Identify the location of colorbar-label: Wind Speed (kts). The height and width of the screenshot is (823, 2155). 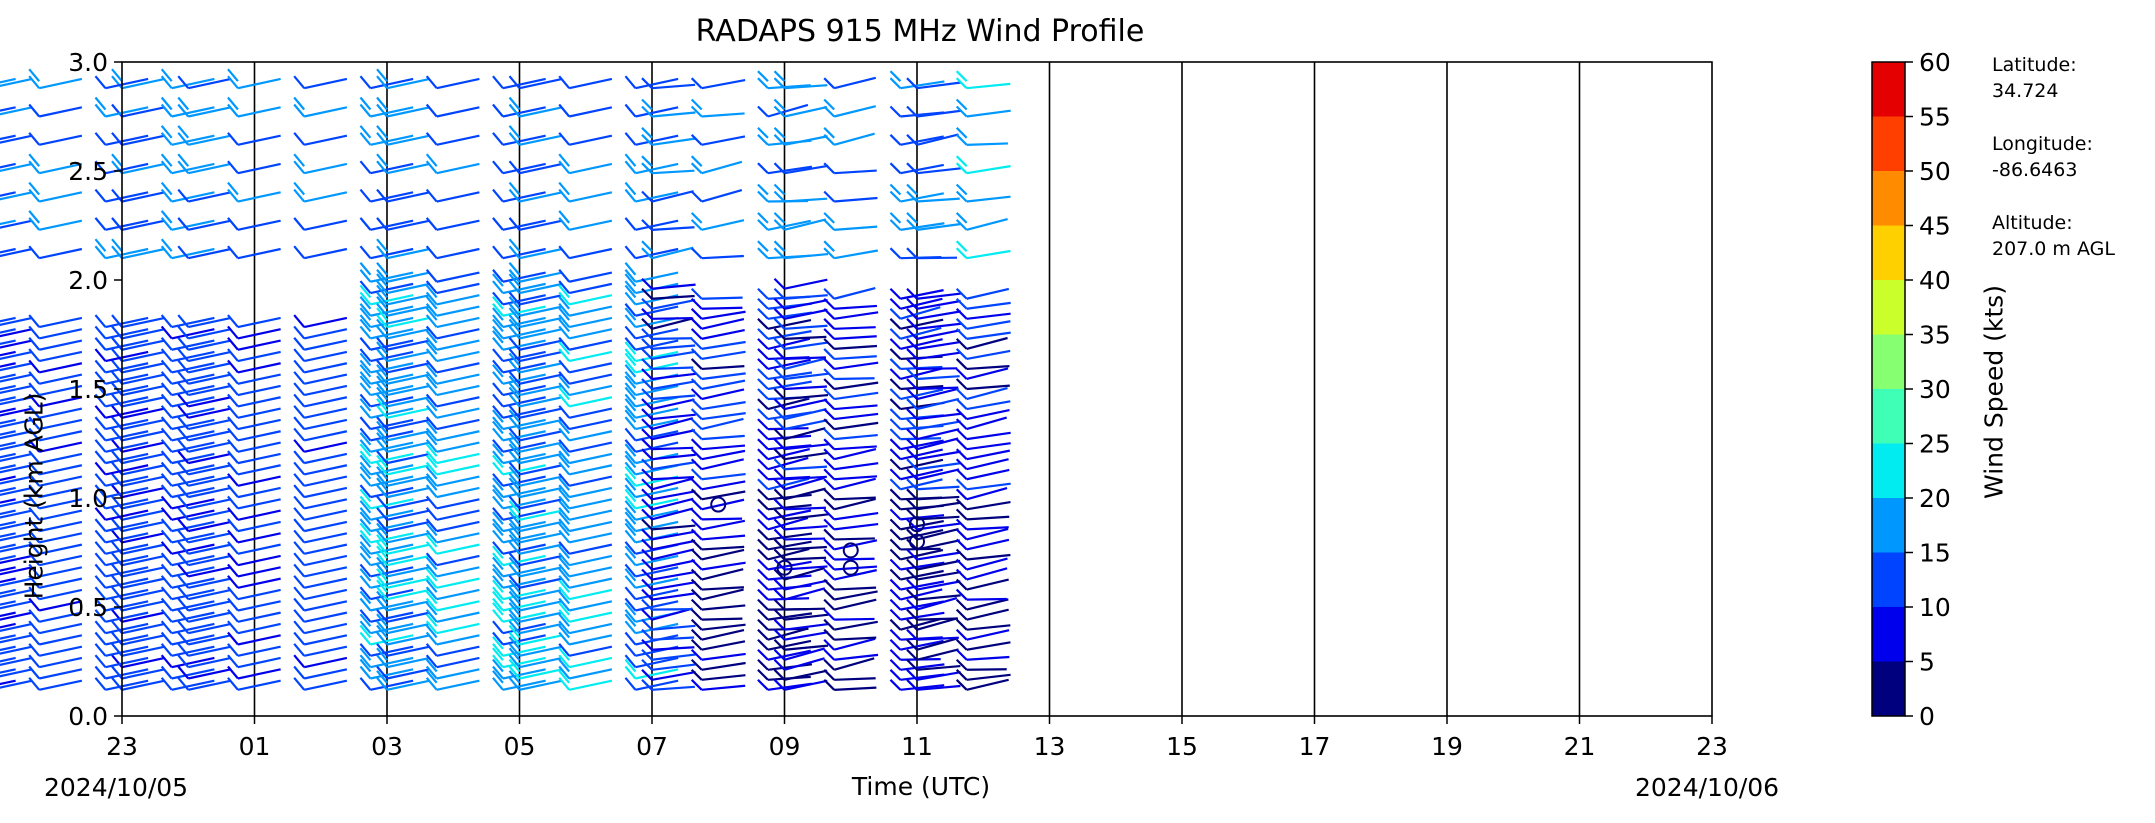
(1994, 392).